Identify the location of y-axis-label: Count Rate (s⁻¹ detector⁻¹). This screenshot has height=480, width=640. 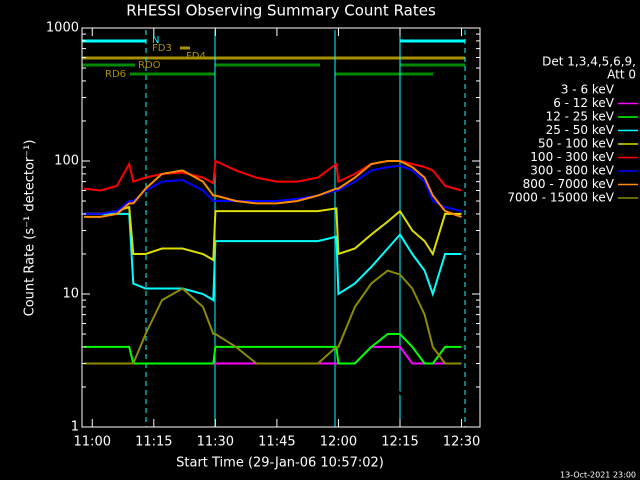
(30, 228).